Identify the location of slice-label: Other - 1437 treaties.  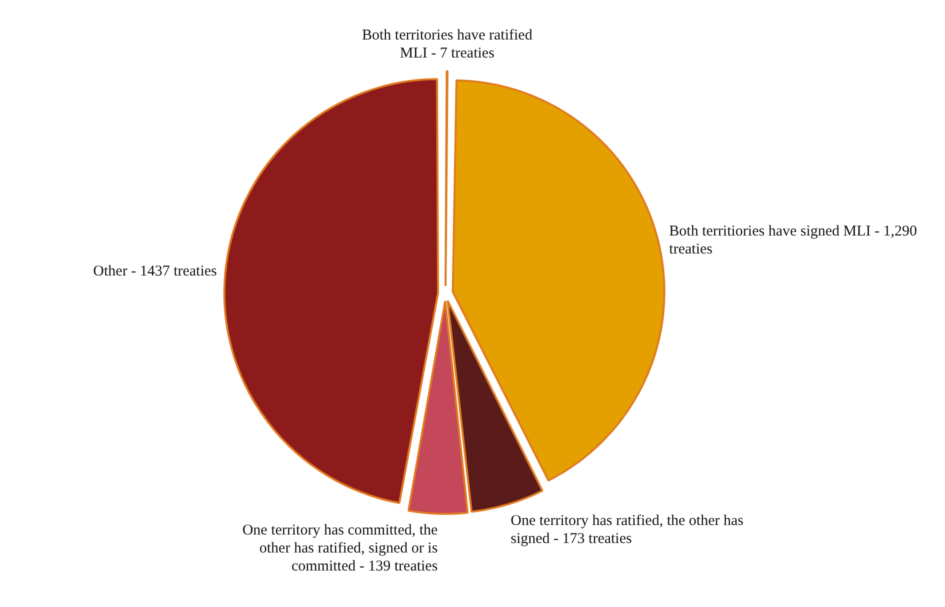
(155, 272).